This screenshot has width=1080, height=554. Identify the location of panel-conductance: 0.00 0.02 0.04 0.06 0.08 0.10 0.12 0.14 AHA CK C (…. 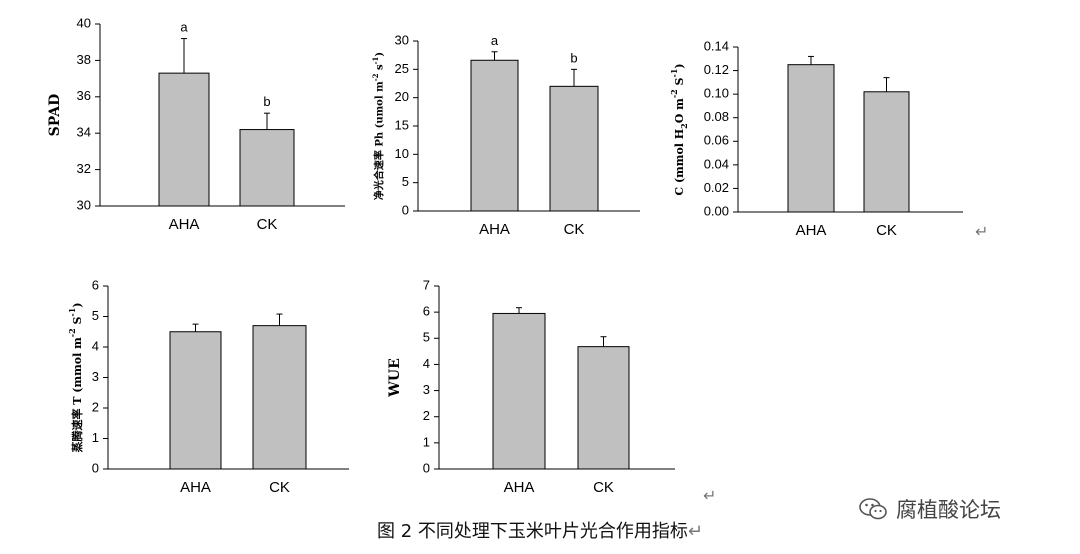
(816, 138).